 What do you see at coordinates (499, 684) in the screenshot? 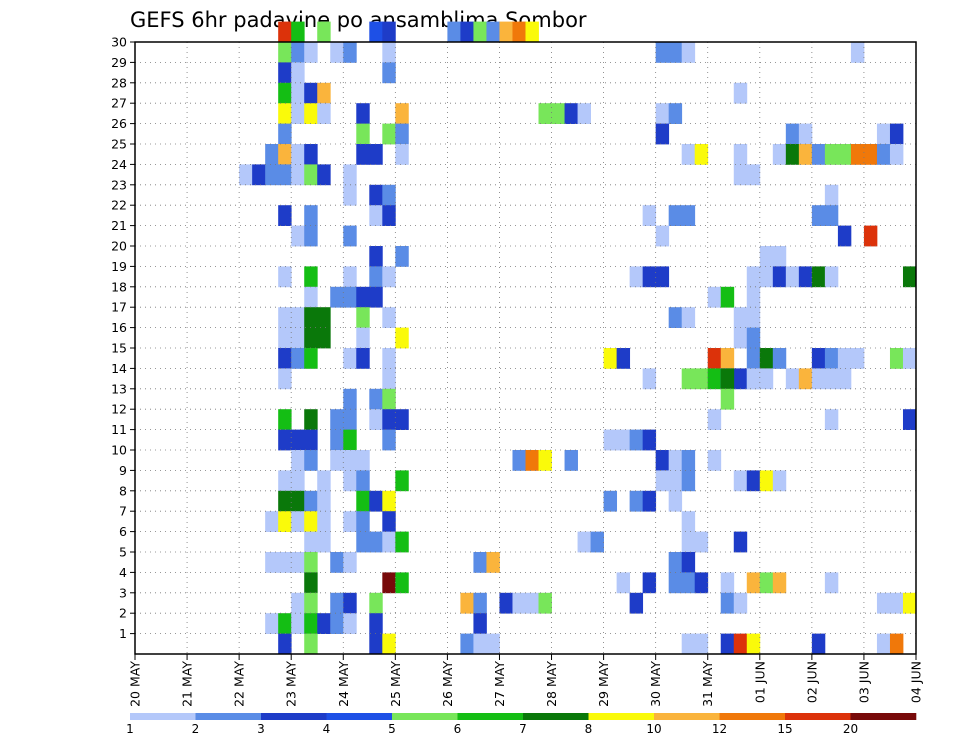
I see `x-tick-label: 27 MAY` at bounding box center [499, 684].